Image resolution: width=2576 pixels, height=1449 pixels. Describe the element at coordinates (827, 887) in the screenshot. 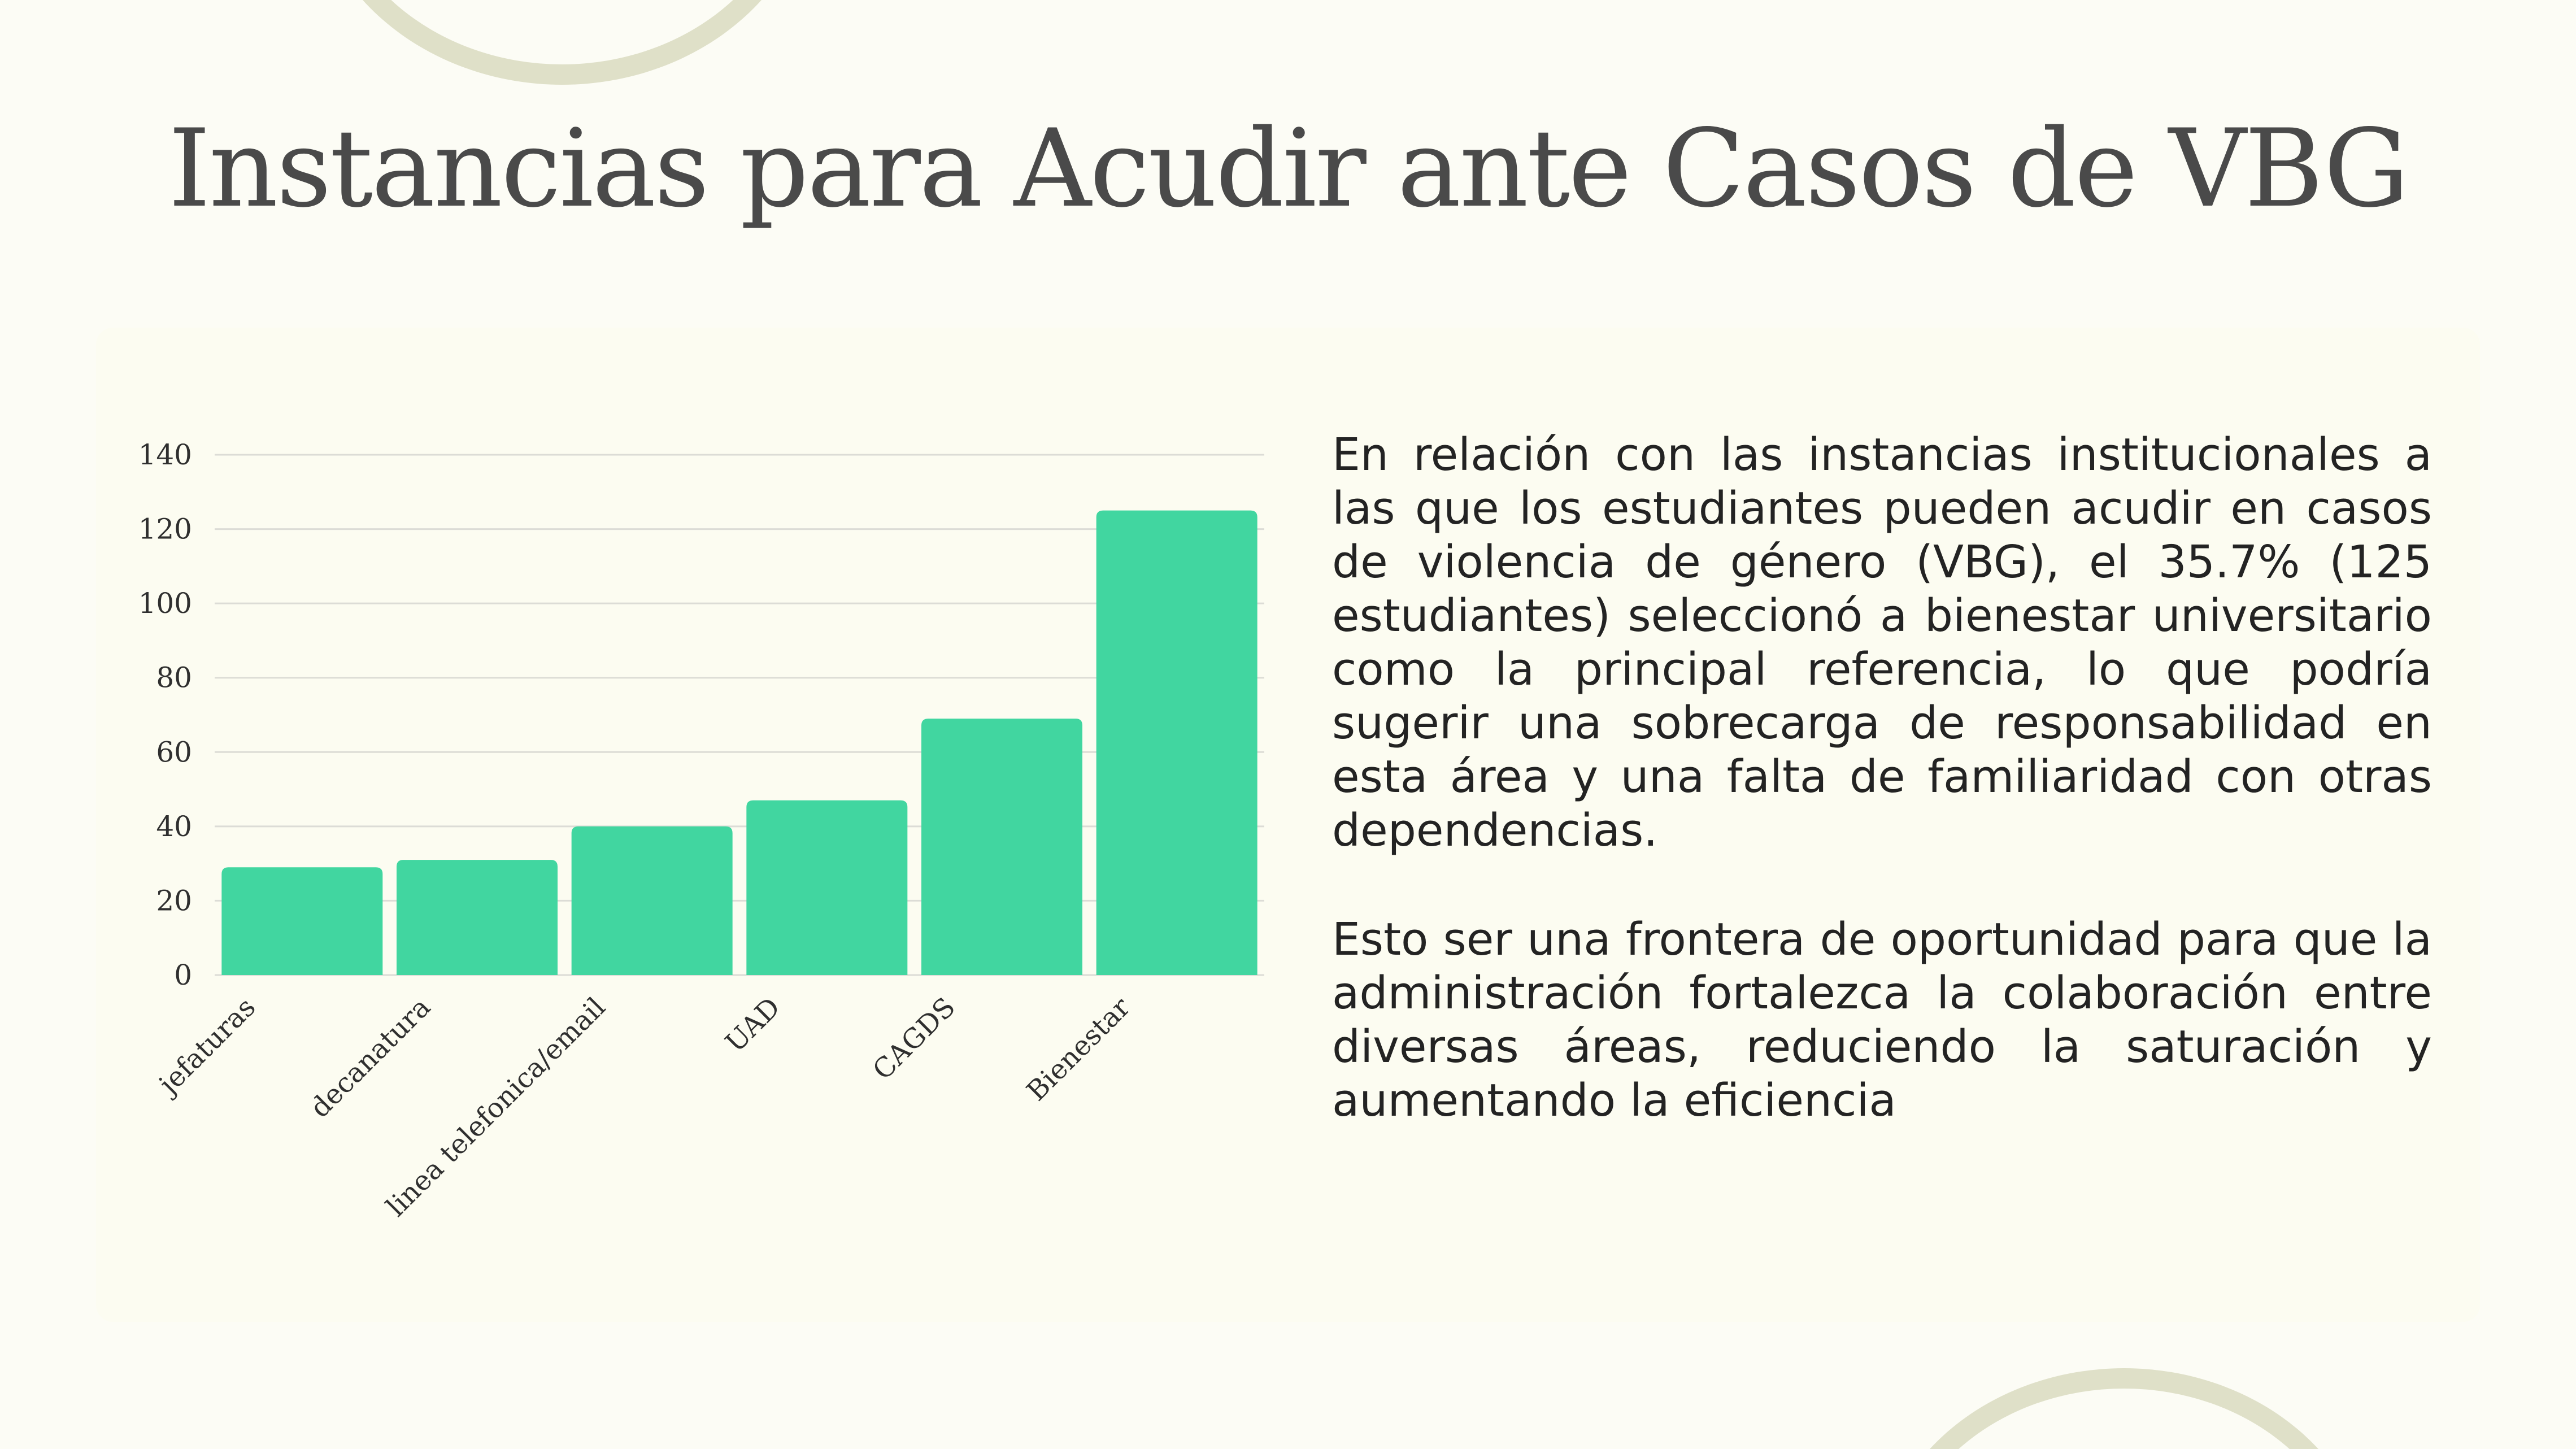

I see `bar-uad` at that location.